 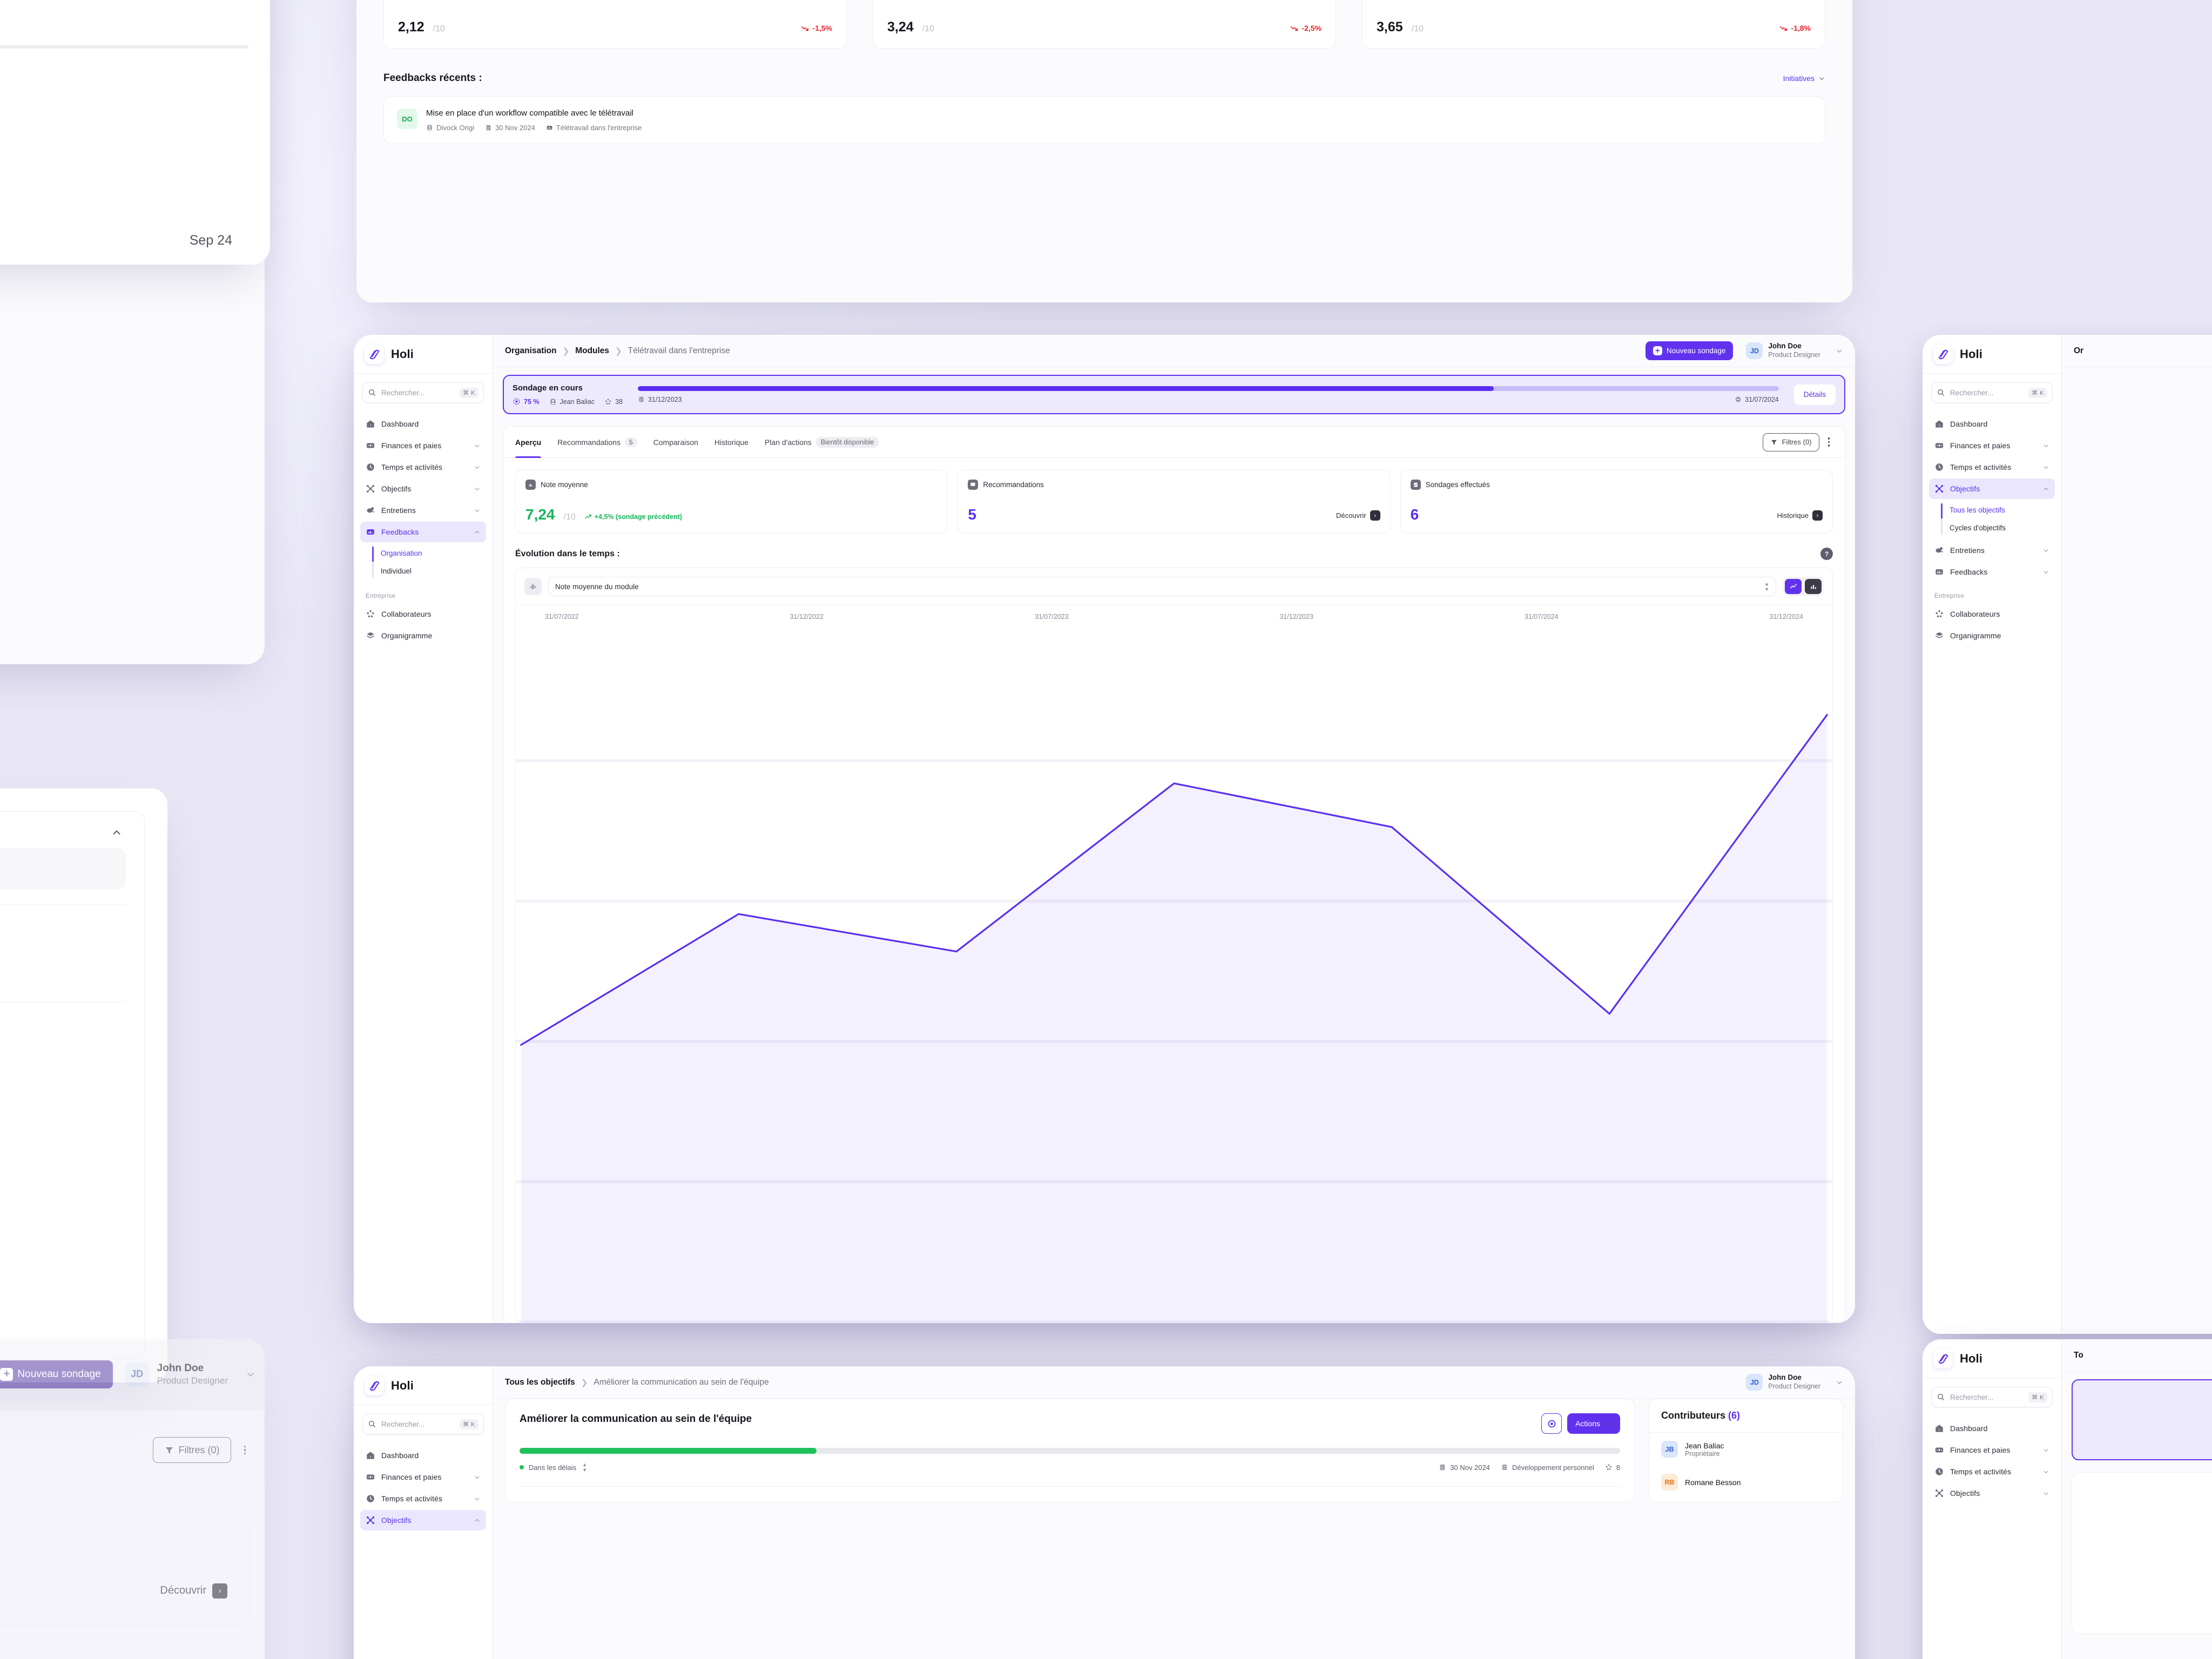 I want to click on nav-enterprise: Collaborateurs Organigramme, so click(x=1992, y=625).